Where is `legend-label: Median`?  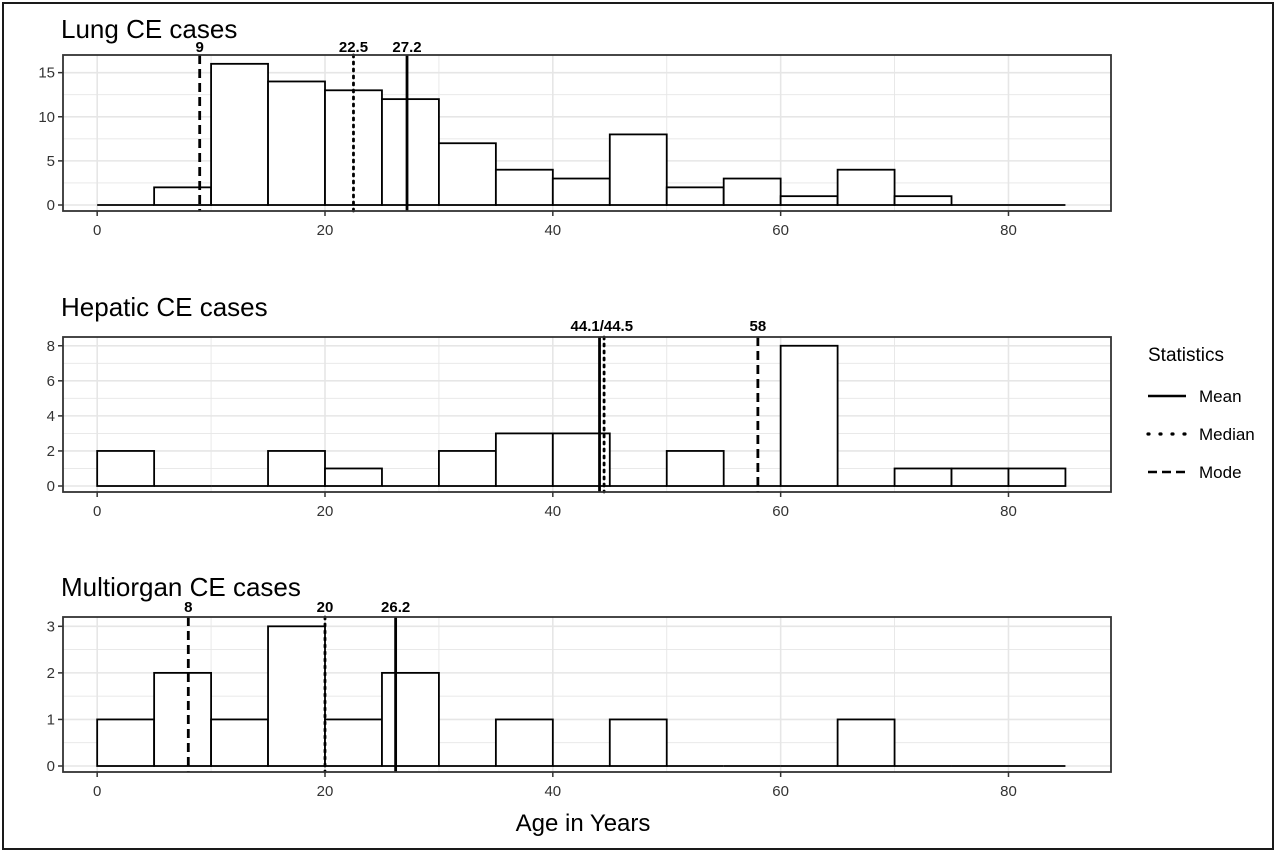
legend-label: Median is located at coordinates (1227, 434).